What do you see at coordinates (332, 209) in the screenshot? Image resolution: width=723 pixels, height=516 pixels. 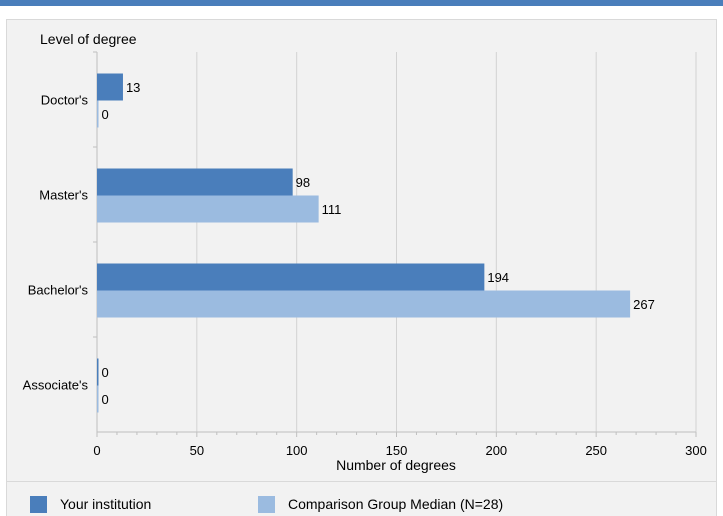 I see `data-label: 111` at bounding box center [332, 209].